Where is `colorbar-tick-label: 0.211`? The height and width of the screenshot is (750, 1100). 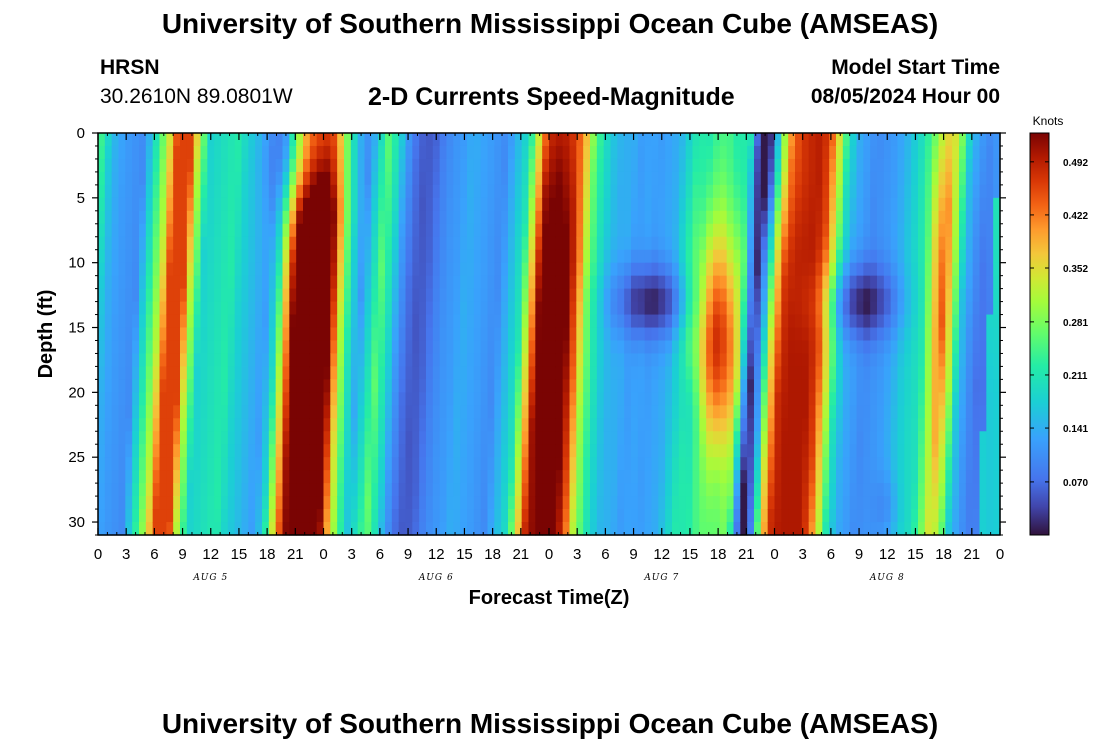 colorbar-tick-label: 0.211 is located at coordinates (1075, 376).